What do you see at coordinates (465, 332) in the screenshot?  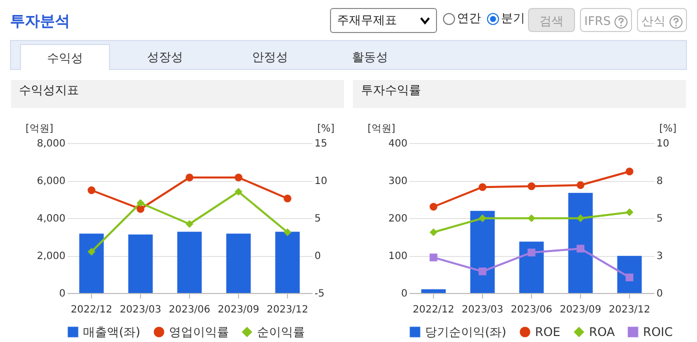 I see `legend-label: 당기순이익(좌)` at bounding box center [465, 332].